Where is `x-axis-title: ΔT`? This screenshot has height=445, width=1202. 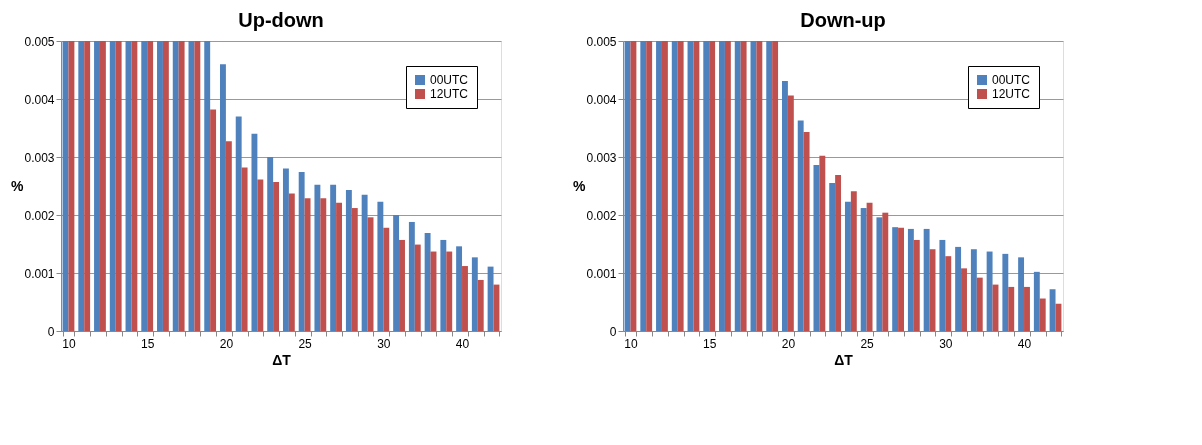 x-axis-title: ΔT is located at coordinates (282, 359).